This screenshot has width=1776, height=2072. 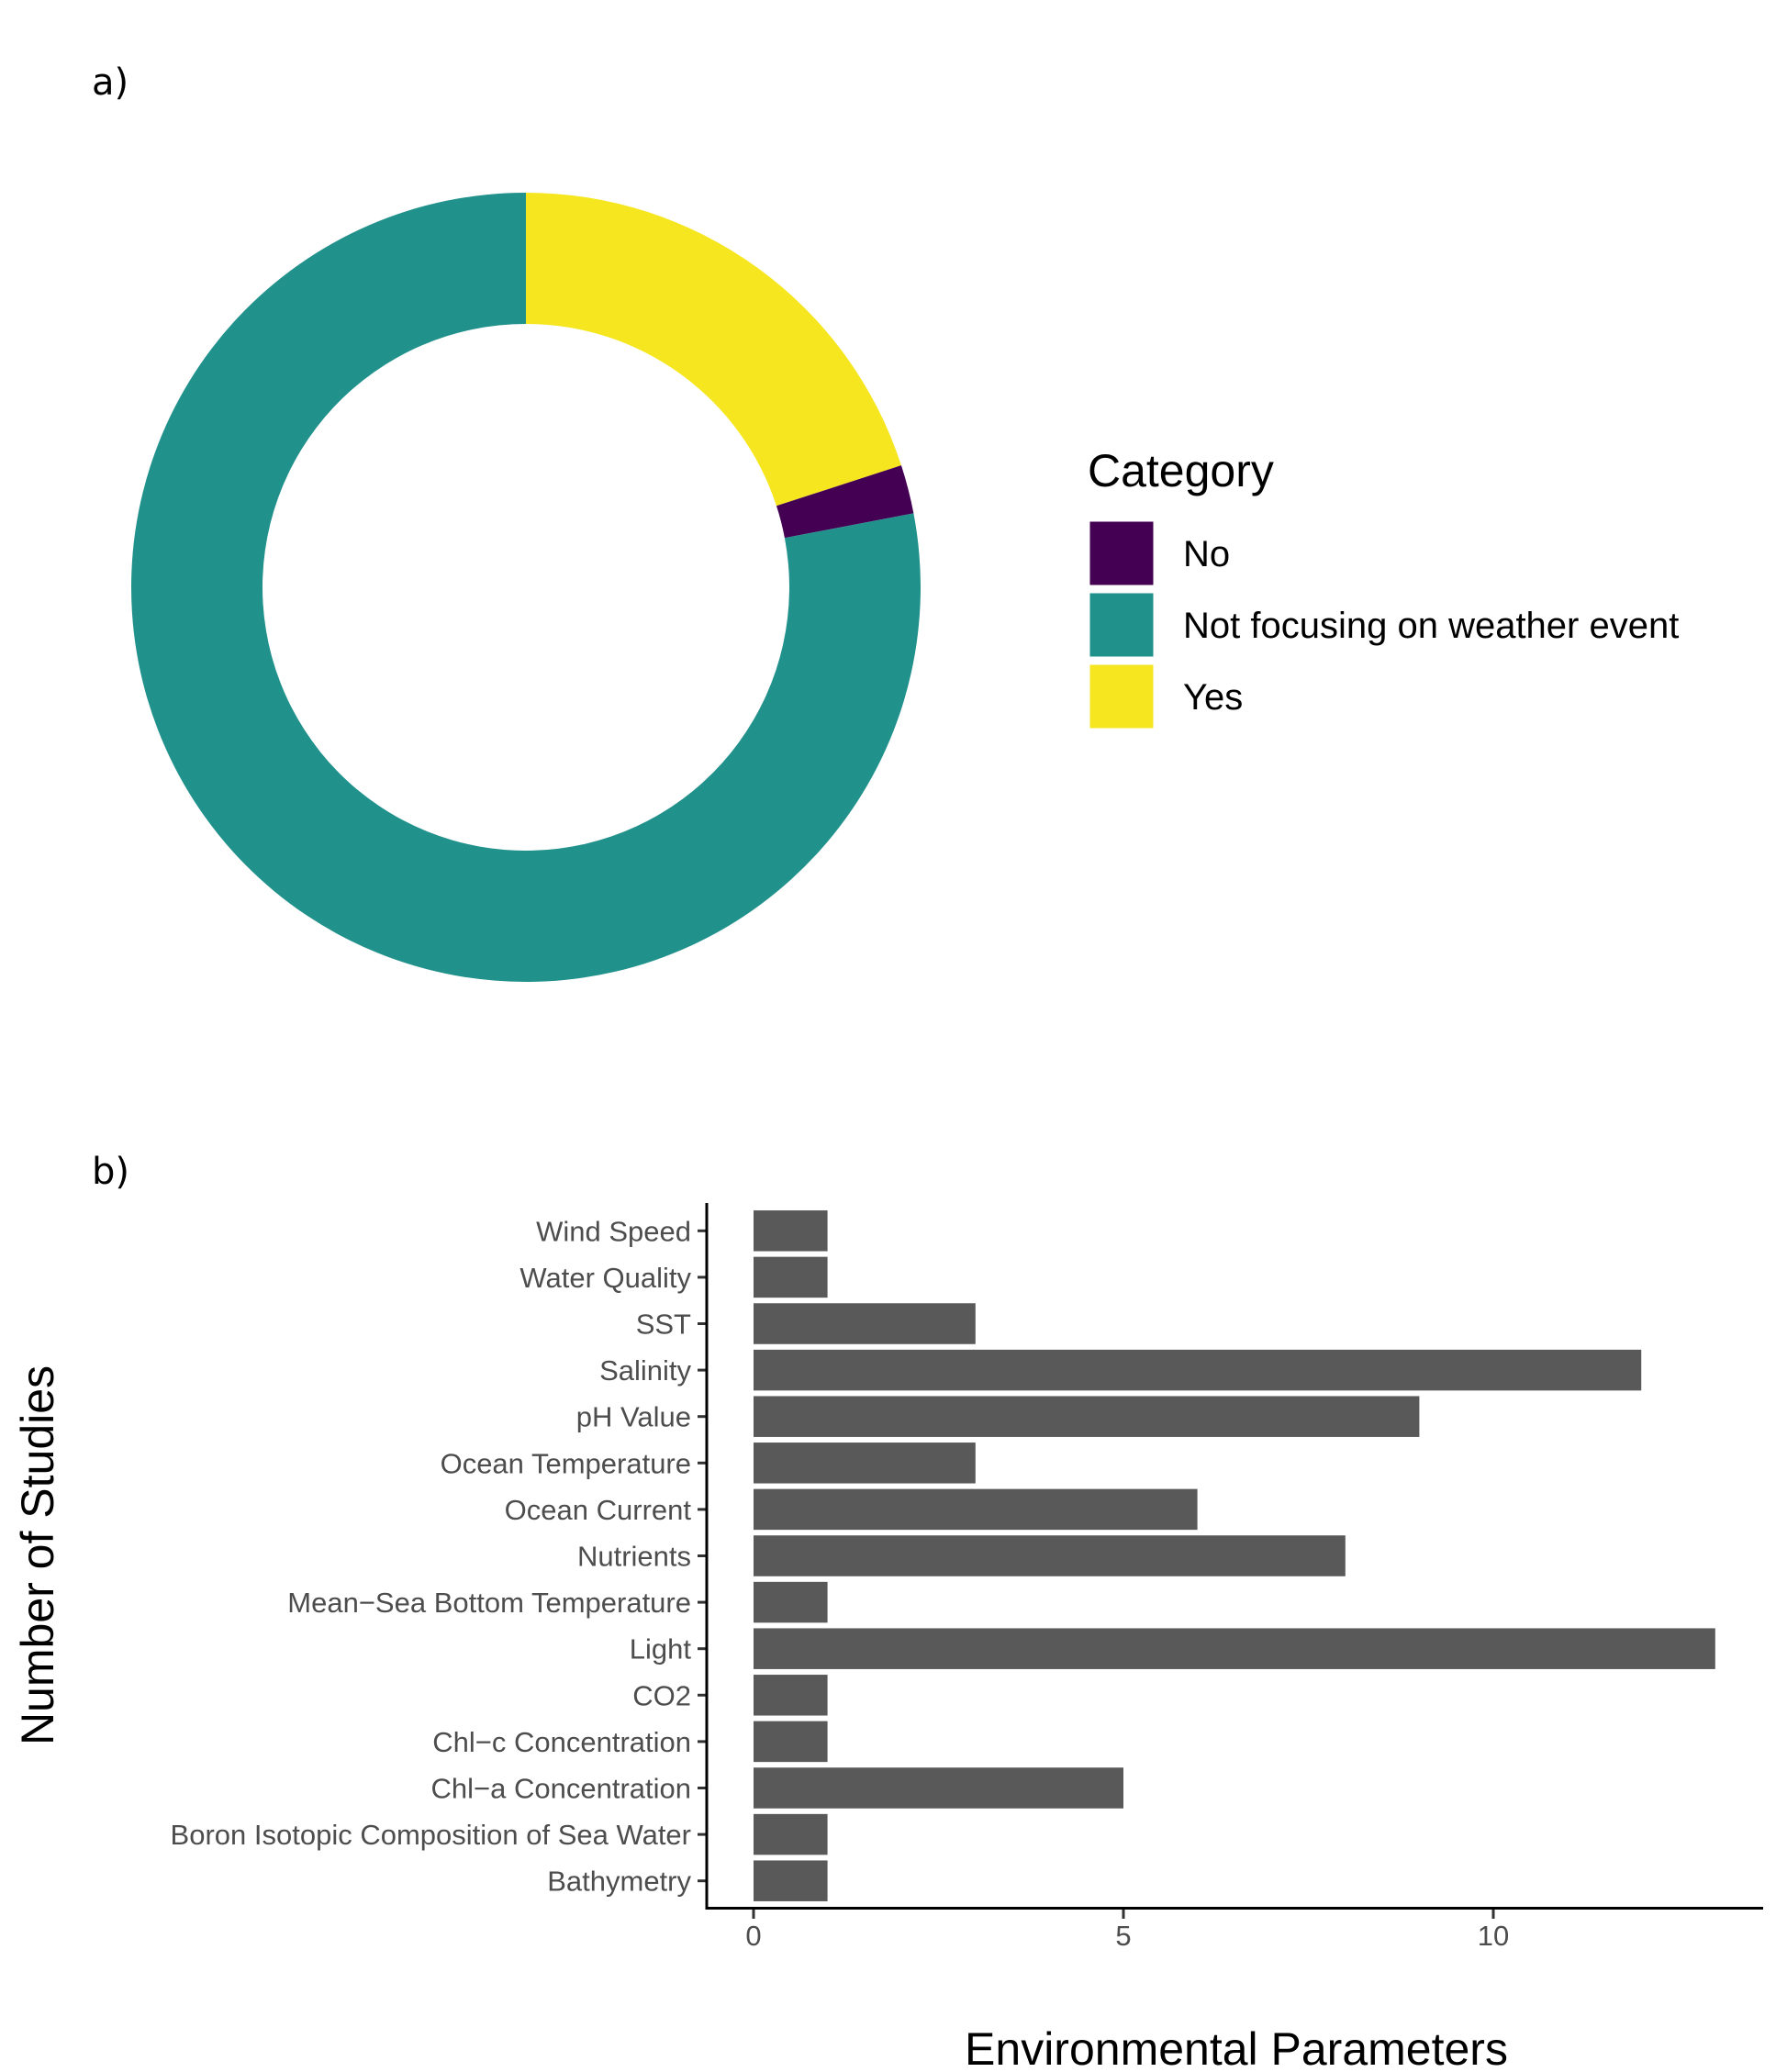 What do you see at coordinates (663, 1325) in the screenshot?
I see `y-tick-label: SST` at bounding box center [663, 1325].